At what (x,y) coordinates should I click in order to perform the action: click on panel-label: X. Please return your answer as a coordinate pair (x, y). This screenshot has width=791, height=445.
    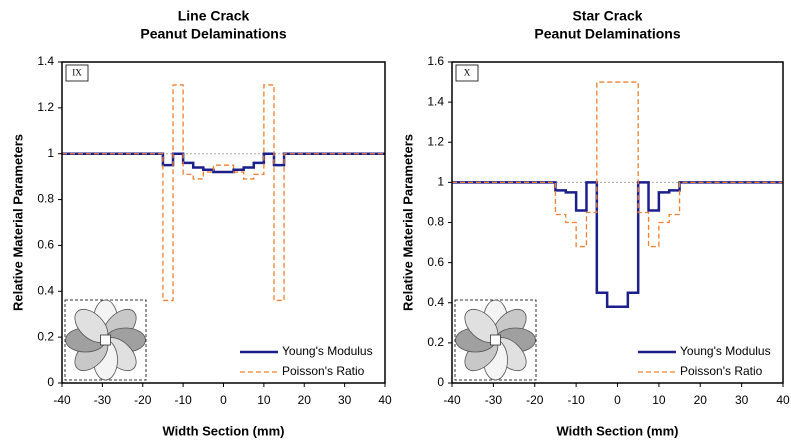
    Looking at the image, I should click on (467, 73).